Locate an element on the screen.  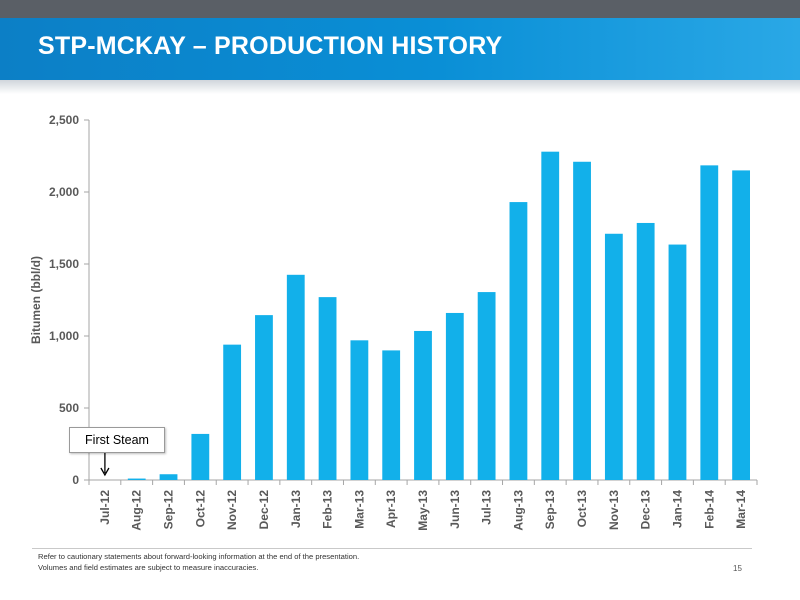
x-tick-label: Apr-13 is located at coordinates (391, 509).